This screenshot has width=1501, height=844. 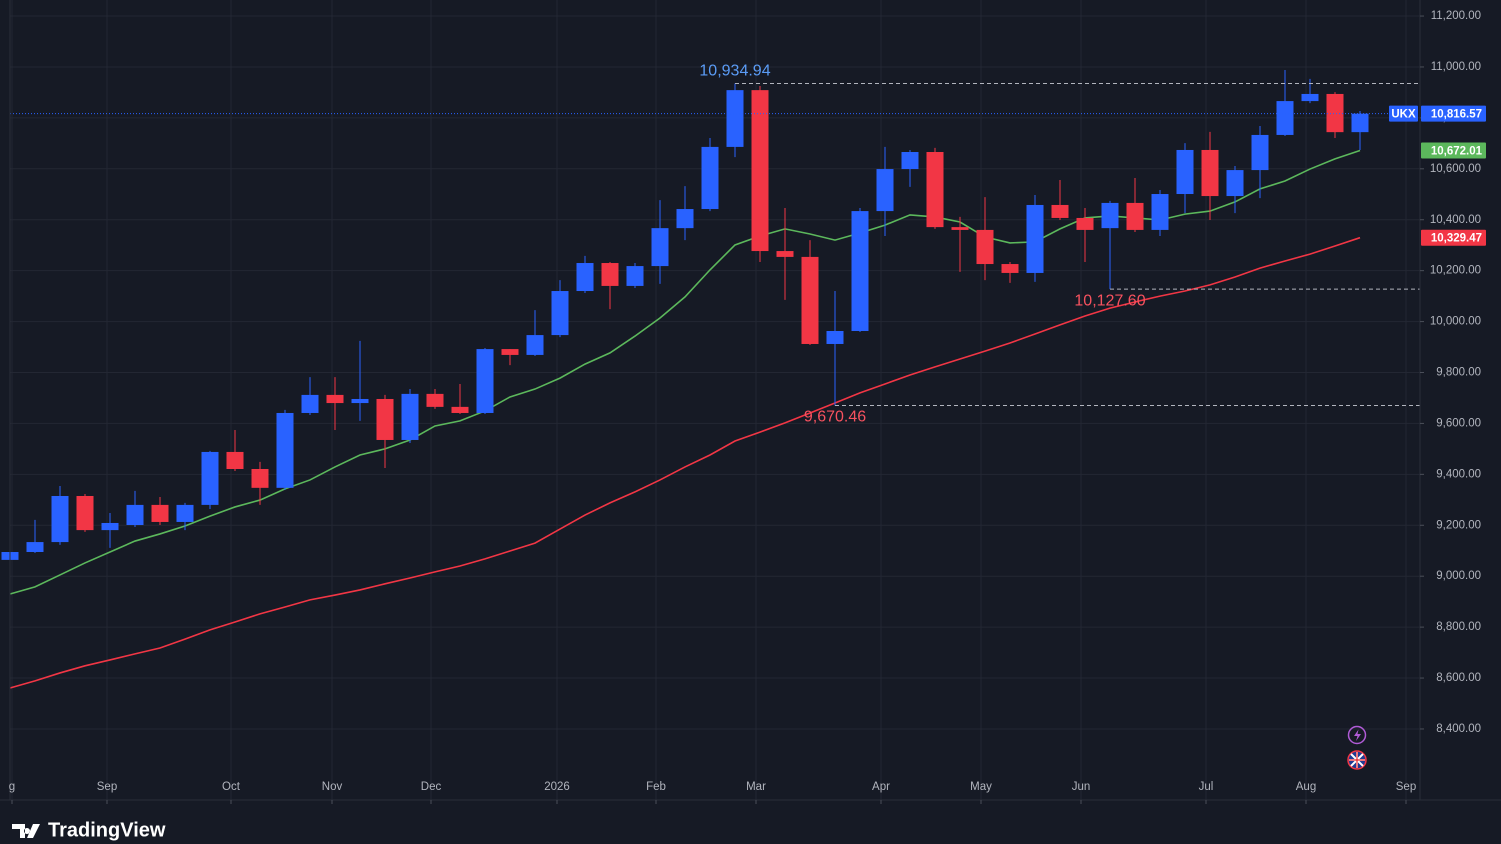 I want to click on brand-logo, so click(x=26, y=831).